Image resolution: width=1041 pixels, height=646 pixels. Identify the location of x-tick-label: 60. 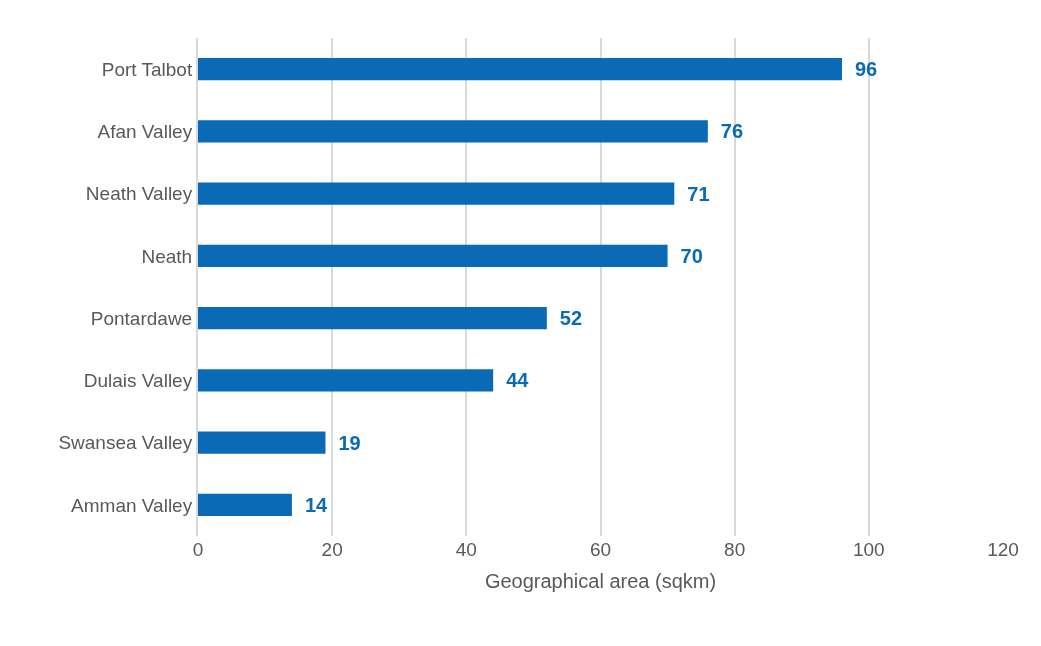
(600, 549).